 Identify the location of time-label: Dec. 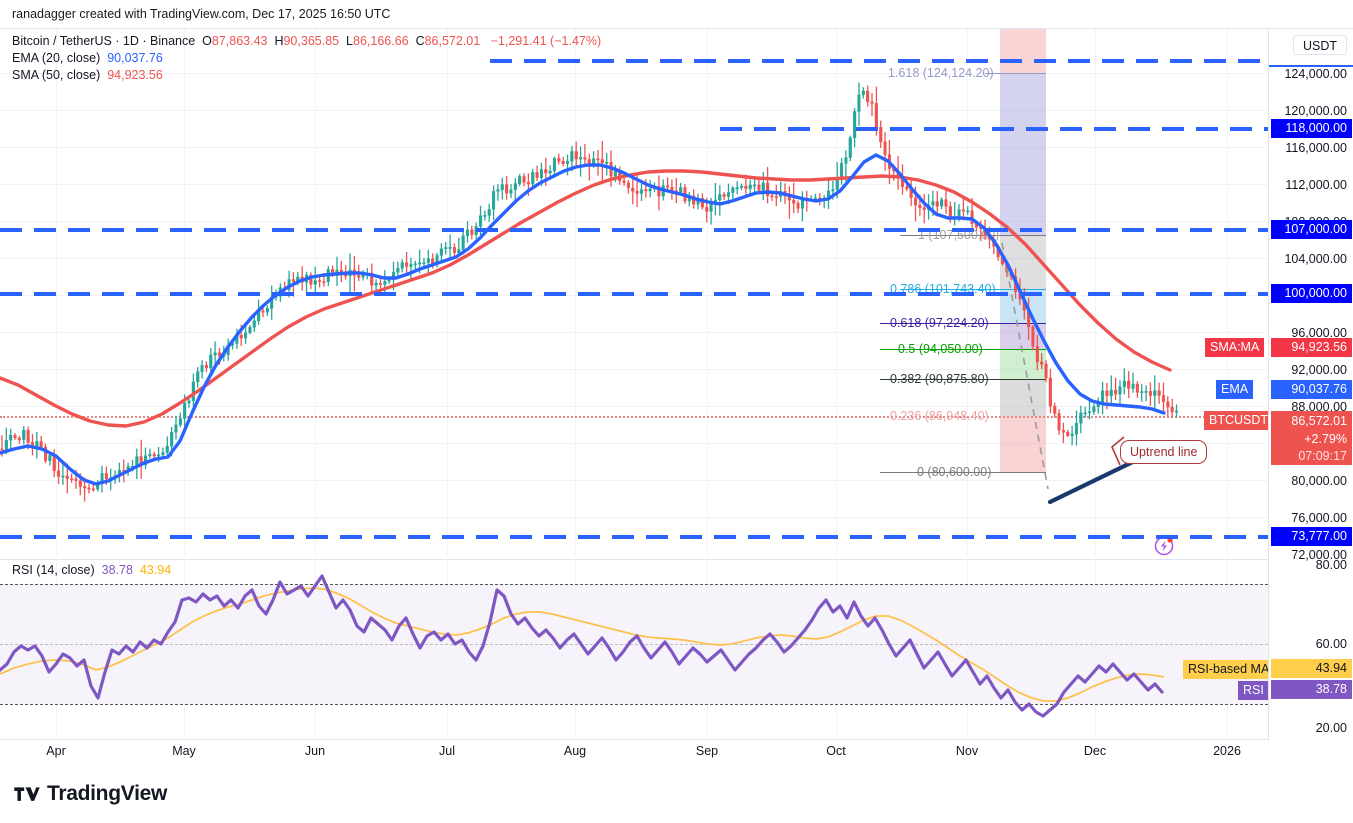
(1095, 751).